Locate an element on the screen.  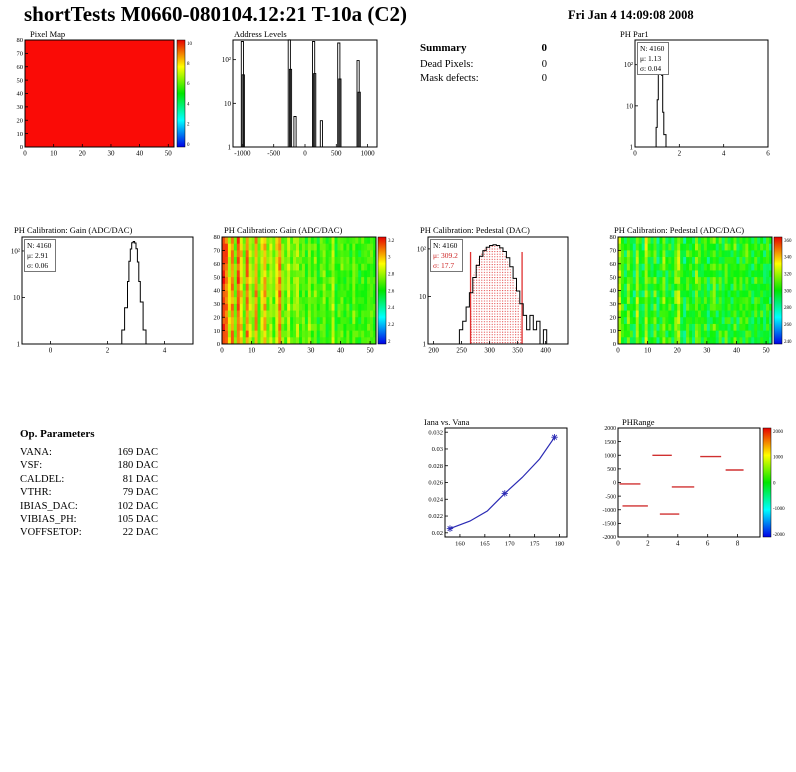
stats-line: σ: 0.04 is located at coordinates (651, 68).